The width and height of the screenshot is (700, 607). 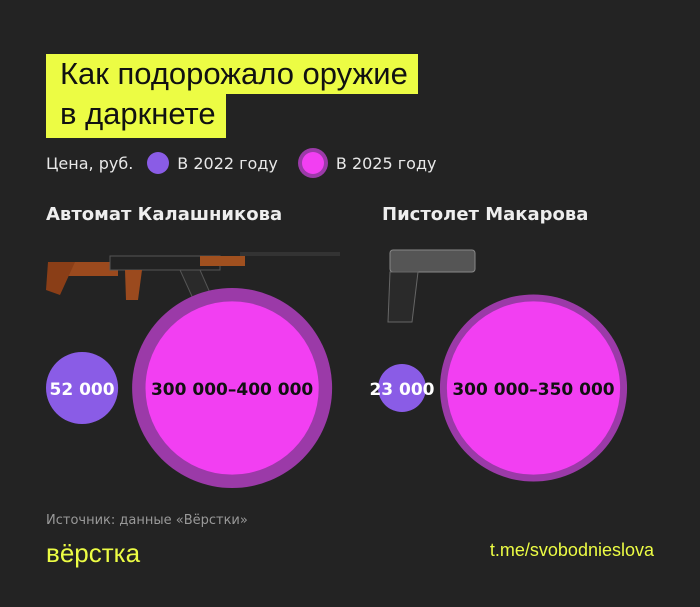 What do you see at coordinates (158, 163) in the screenshot?
I see `legend-dot-2022` at bounding box center [158, 163].